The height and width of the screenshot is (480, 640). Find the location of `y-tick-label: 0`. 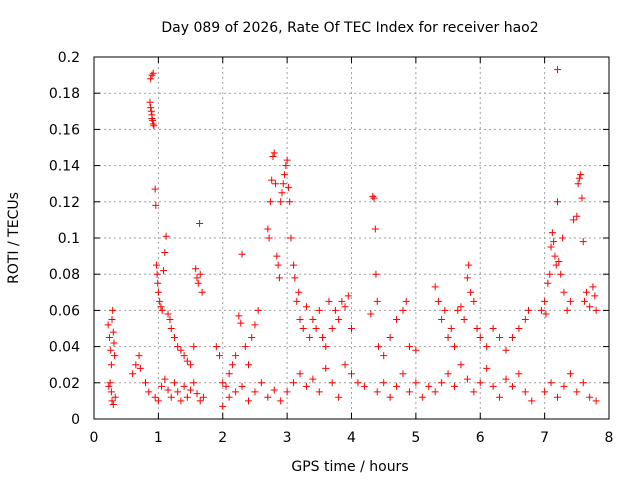

y-tick-label: 0 is located at coordinates (75, 420).